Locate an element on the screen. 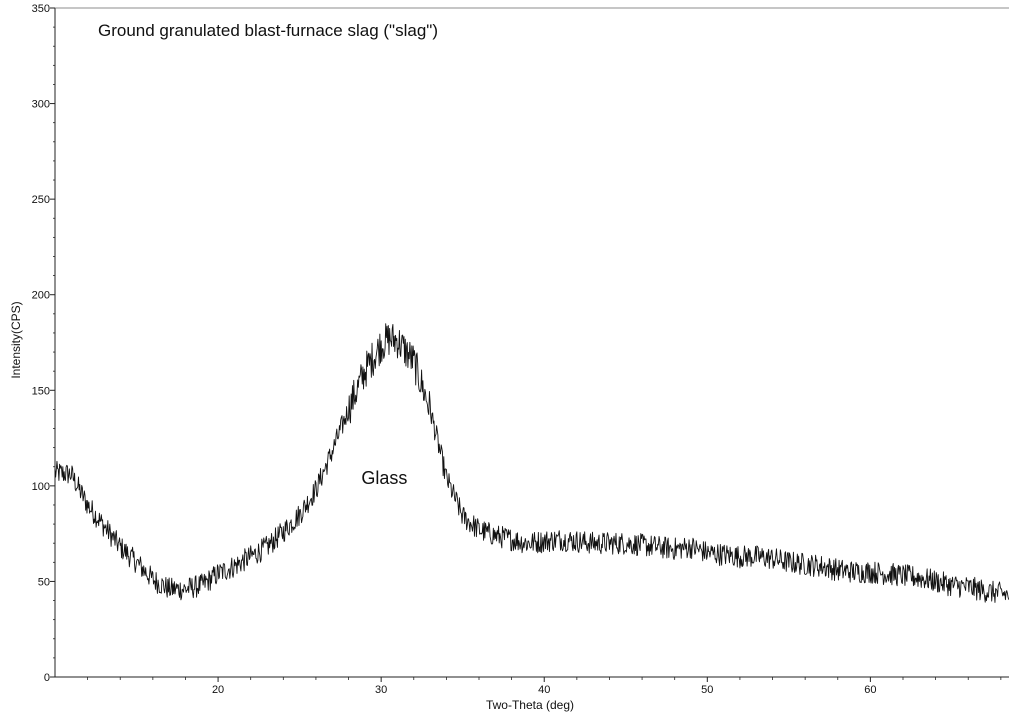 This screenshot has width=1010, height=714. x-tick-label: 40 is located at coordinates (544, 690).